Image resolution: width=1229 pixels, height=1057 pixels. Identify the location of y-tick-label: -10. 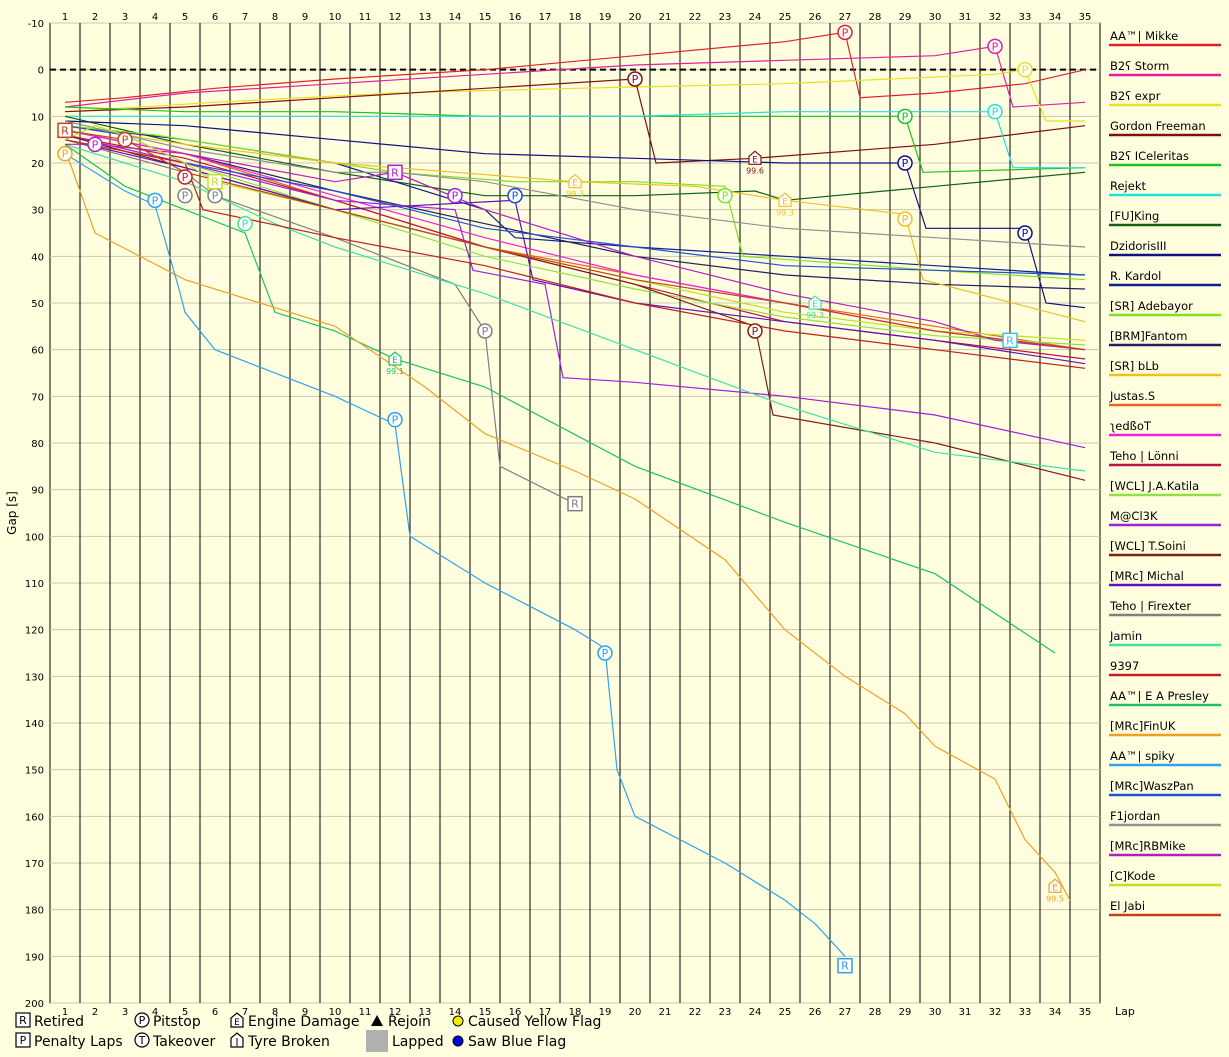
(36, 24).